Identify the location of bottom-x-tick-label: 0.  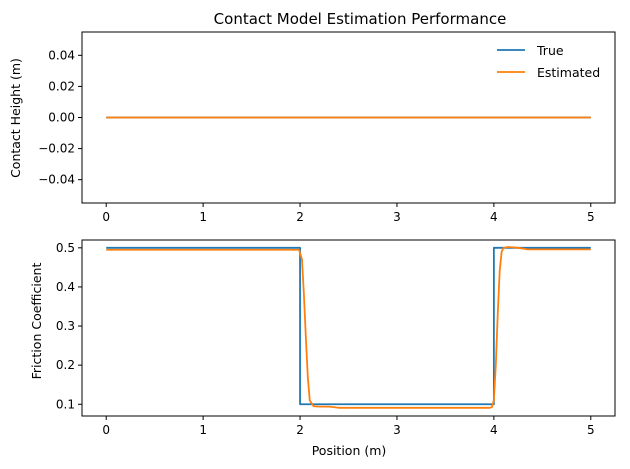
(106, 430).